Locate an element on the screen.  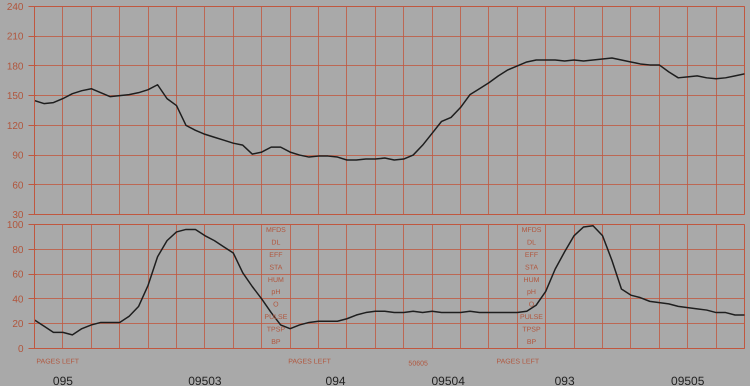
text: 09504 is located at coordinates (449, 380).